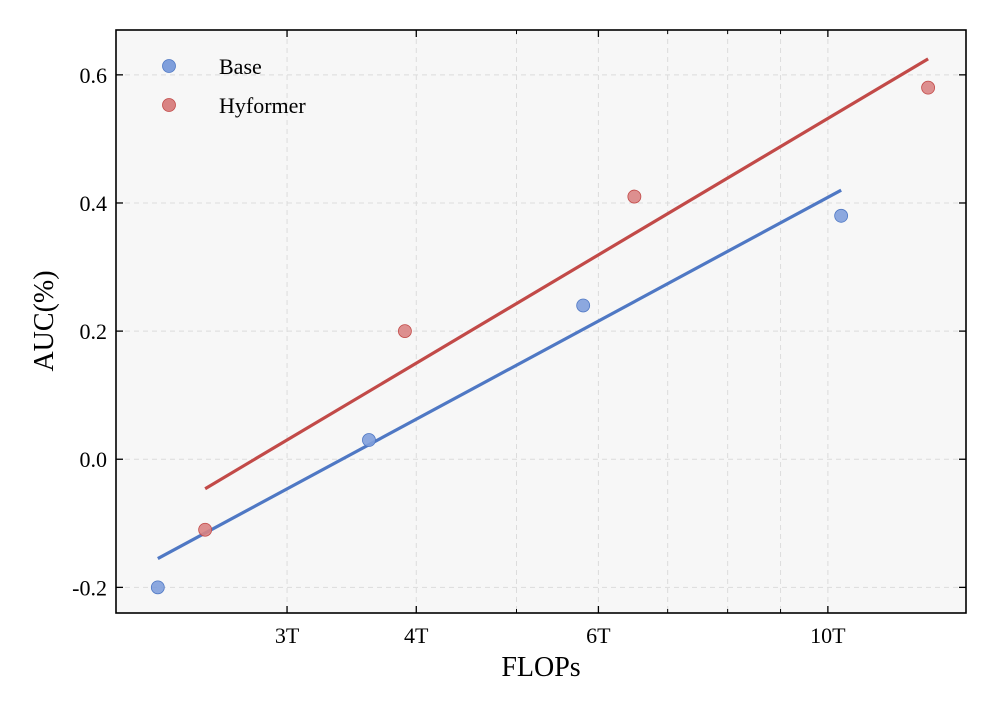  I want to click on y-tick-label: 0.4, so click(94, 203).